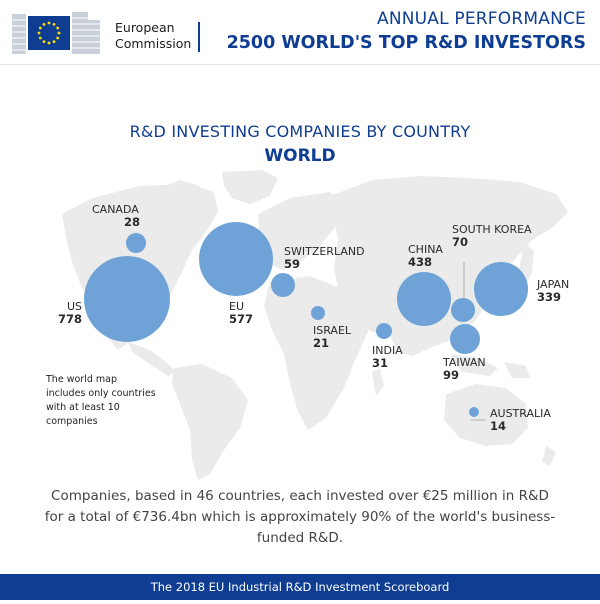 This screenshot has height=604, width=600. What do you see at coordinates (300, 156) in the screenshot?
I see `page-subtitle: WORLD` at bounding box center [300, 156].